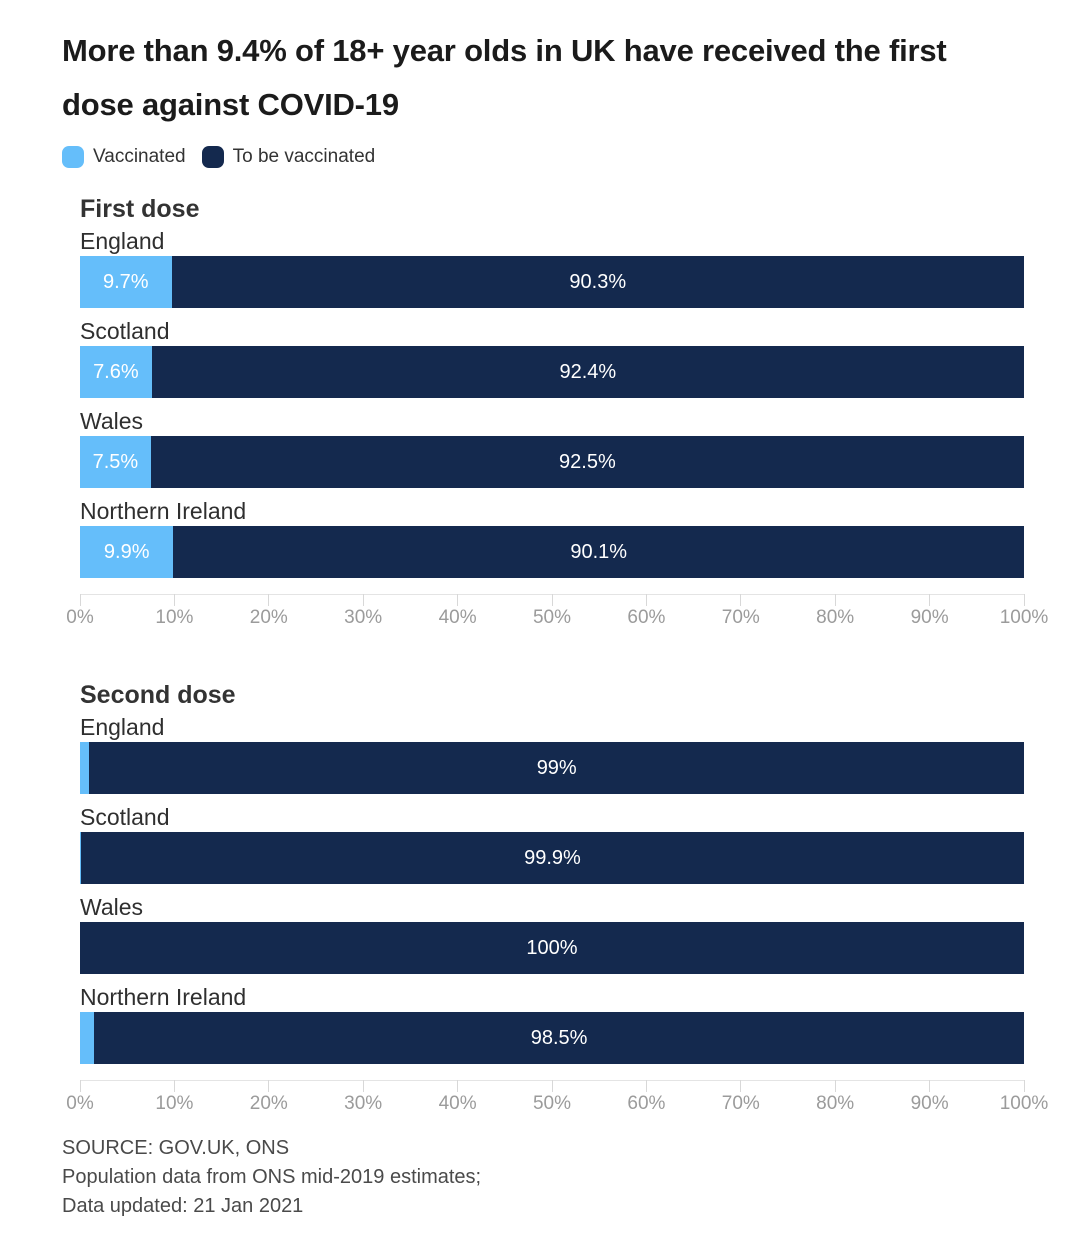 The width and height of the screenshot is (1080, 1256). I want to click on bar-row-scotland: Scotland 99.9%, so click(552, 844).